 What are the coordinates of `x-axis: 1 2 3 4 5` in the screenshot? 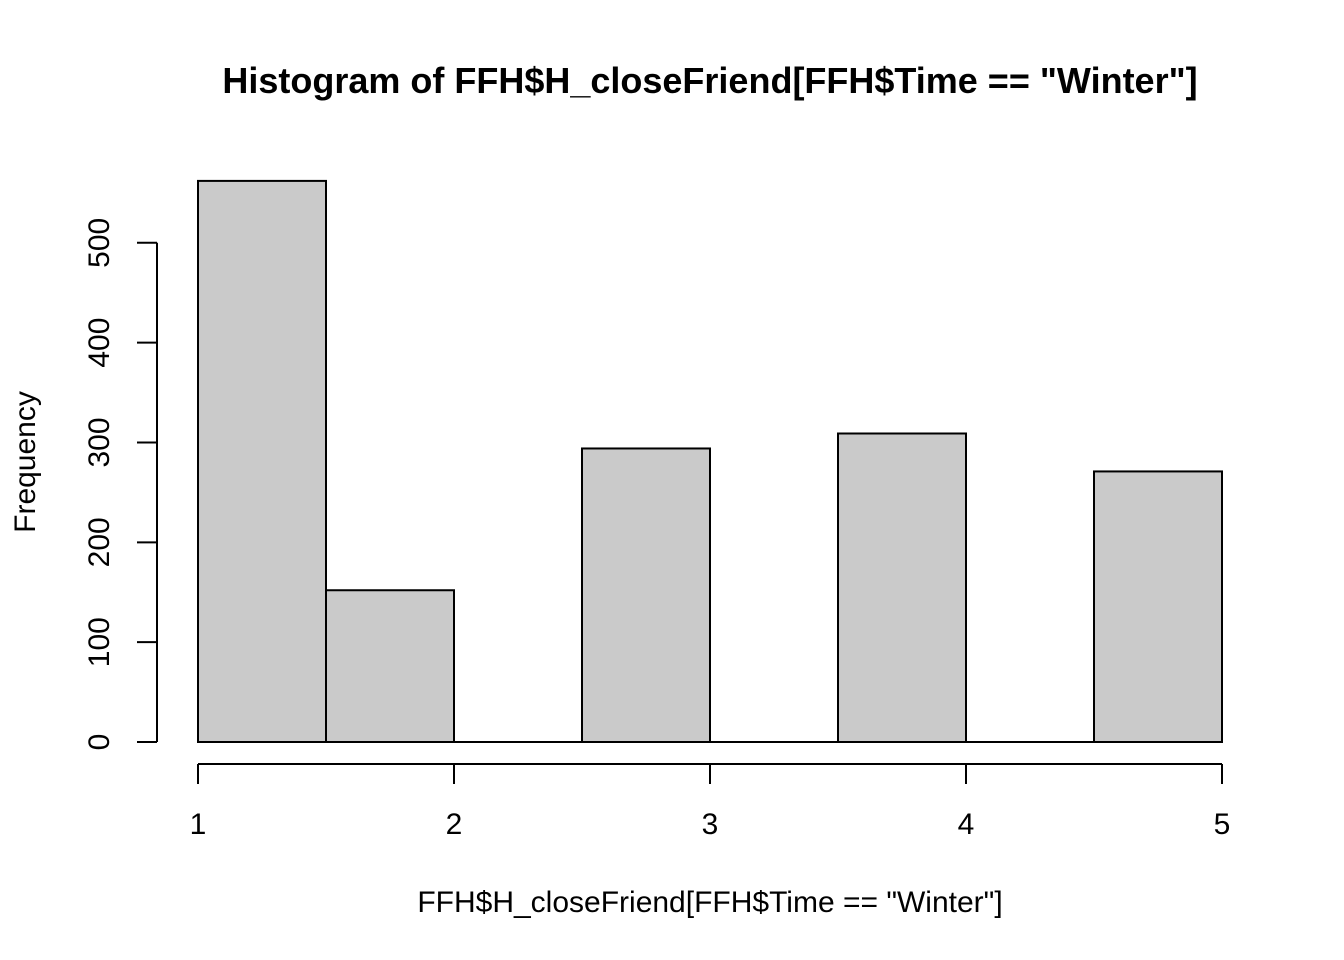 It's located at (710, 802).